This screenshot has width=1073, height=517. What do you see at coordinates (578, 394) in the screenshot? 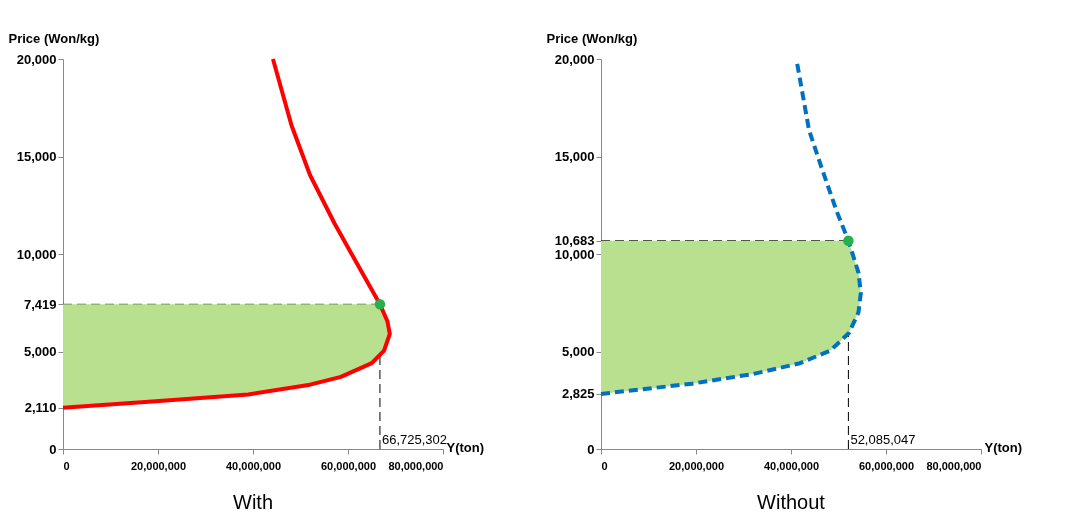
I see `y-tick-label: 2,825` at bounding box center [578, 394].